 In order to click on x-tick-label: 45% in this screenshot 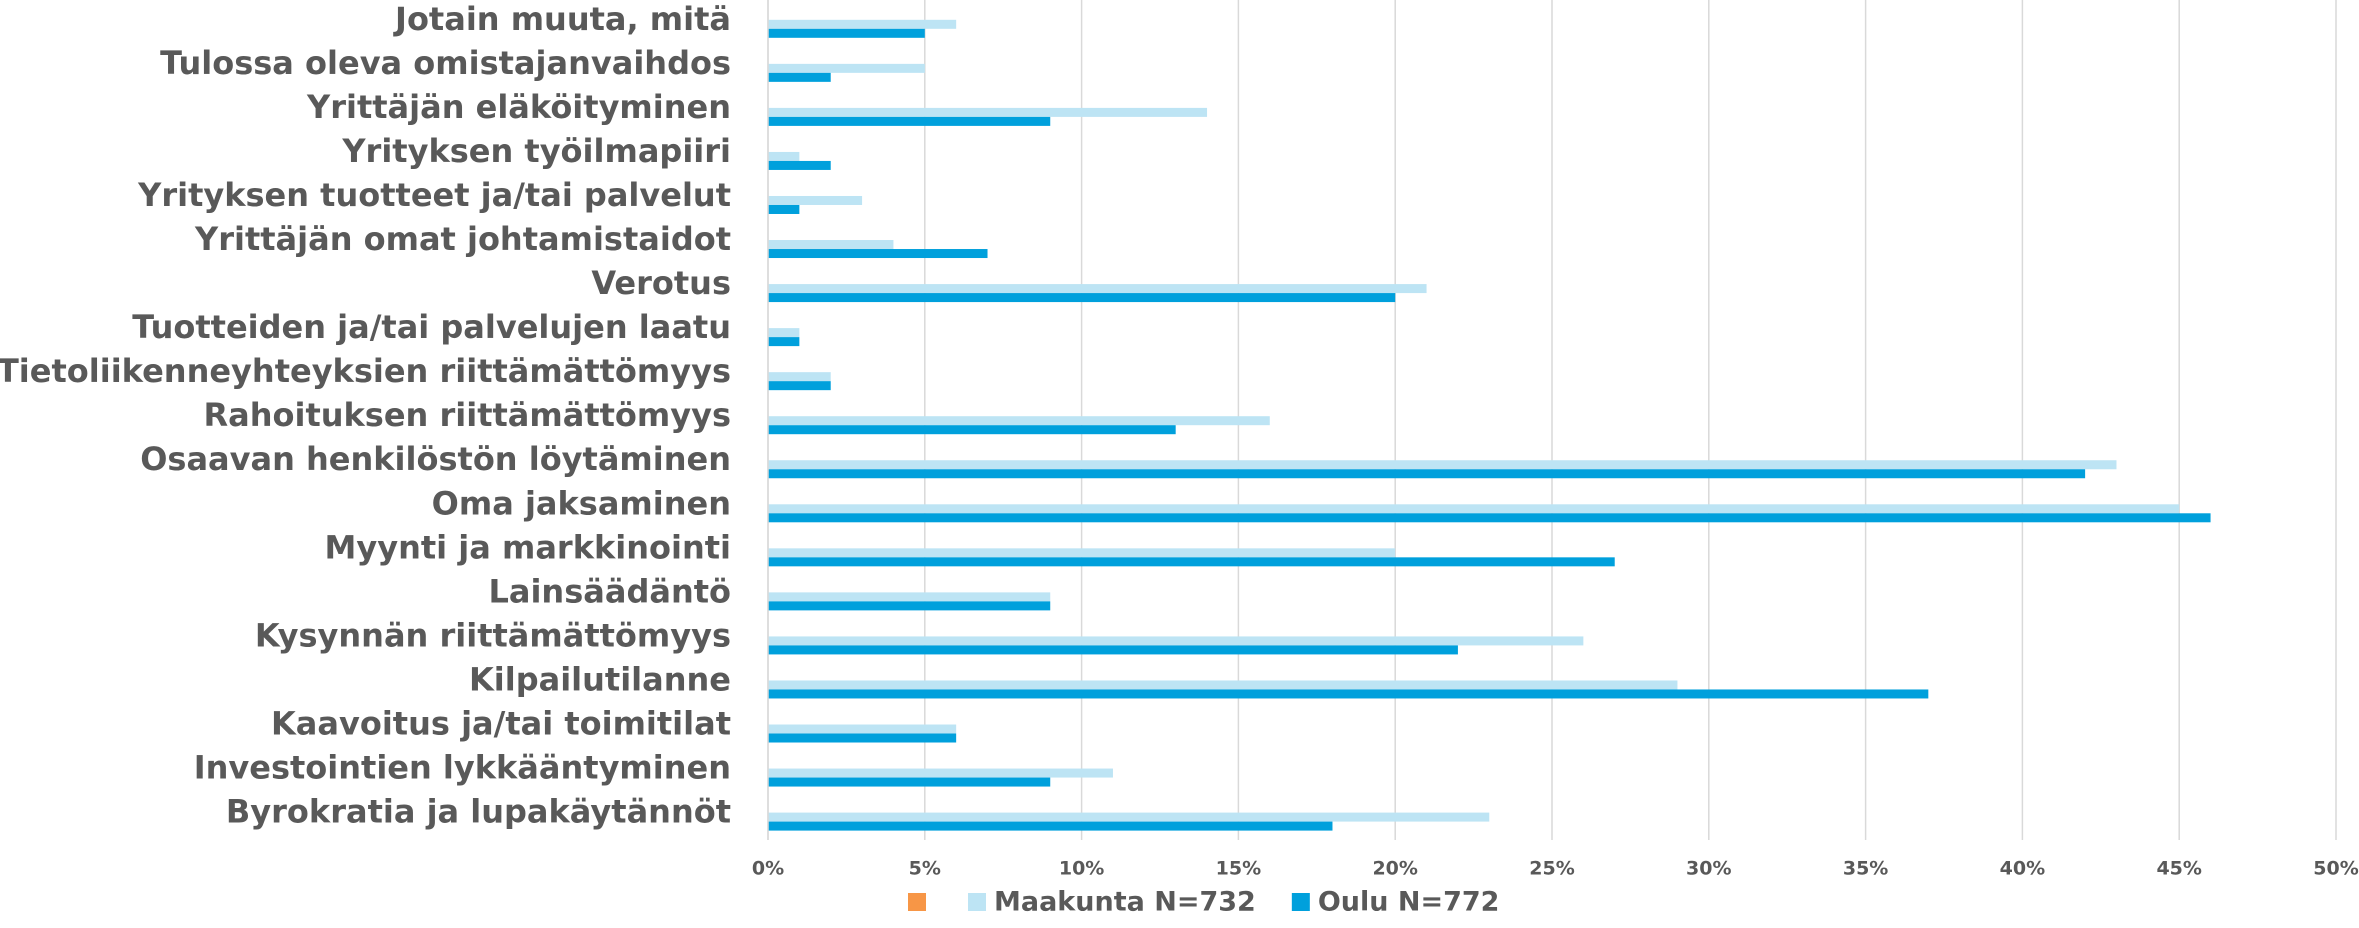, I will do `click(2178, 869)`.